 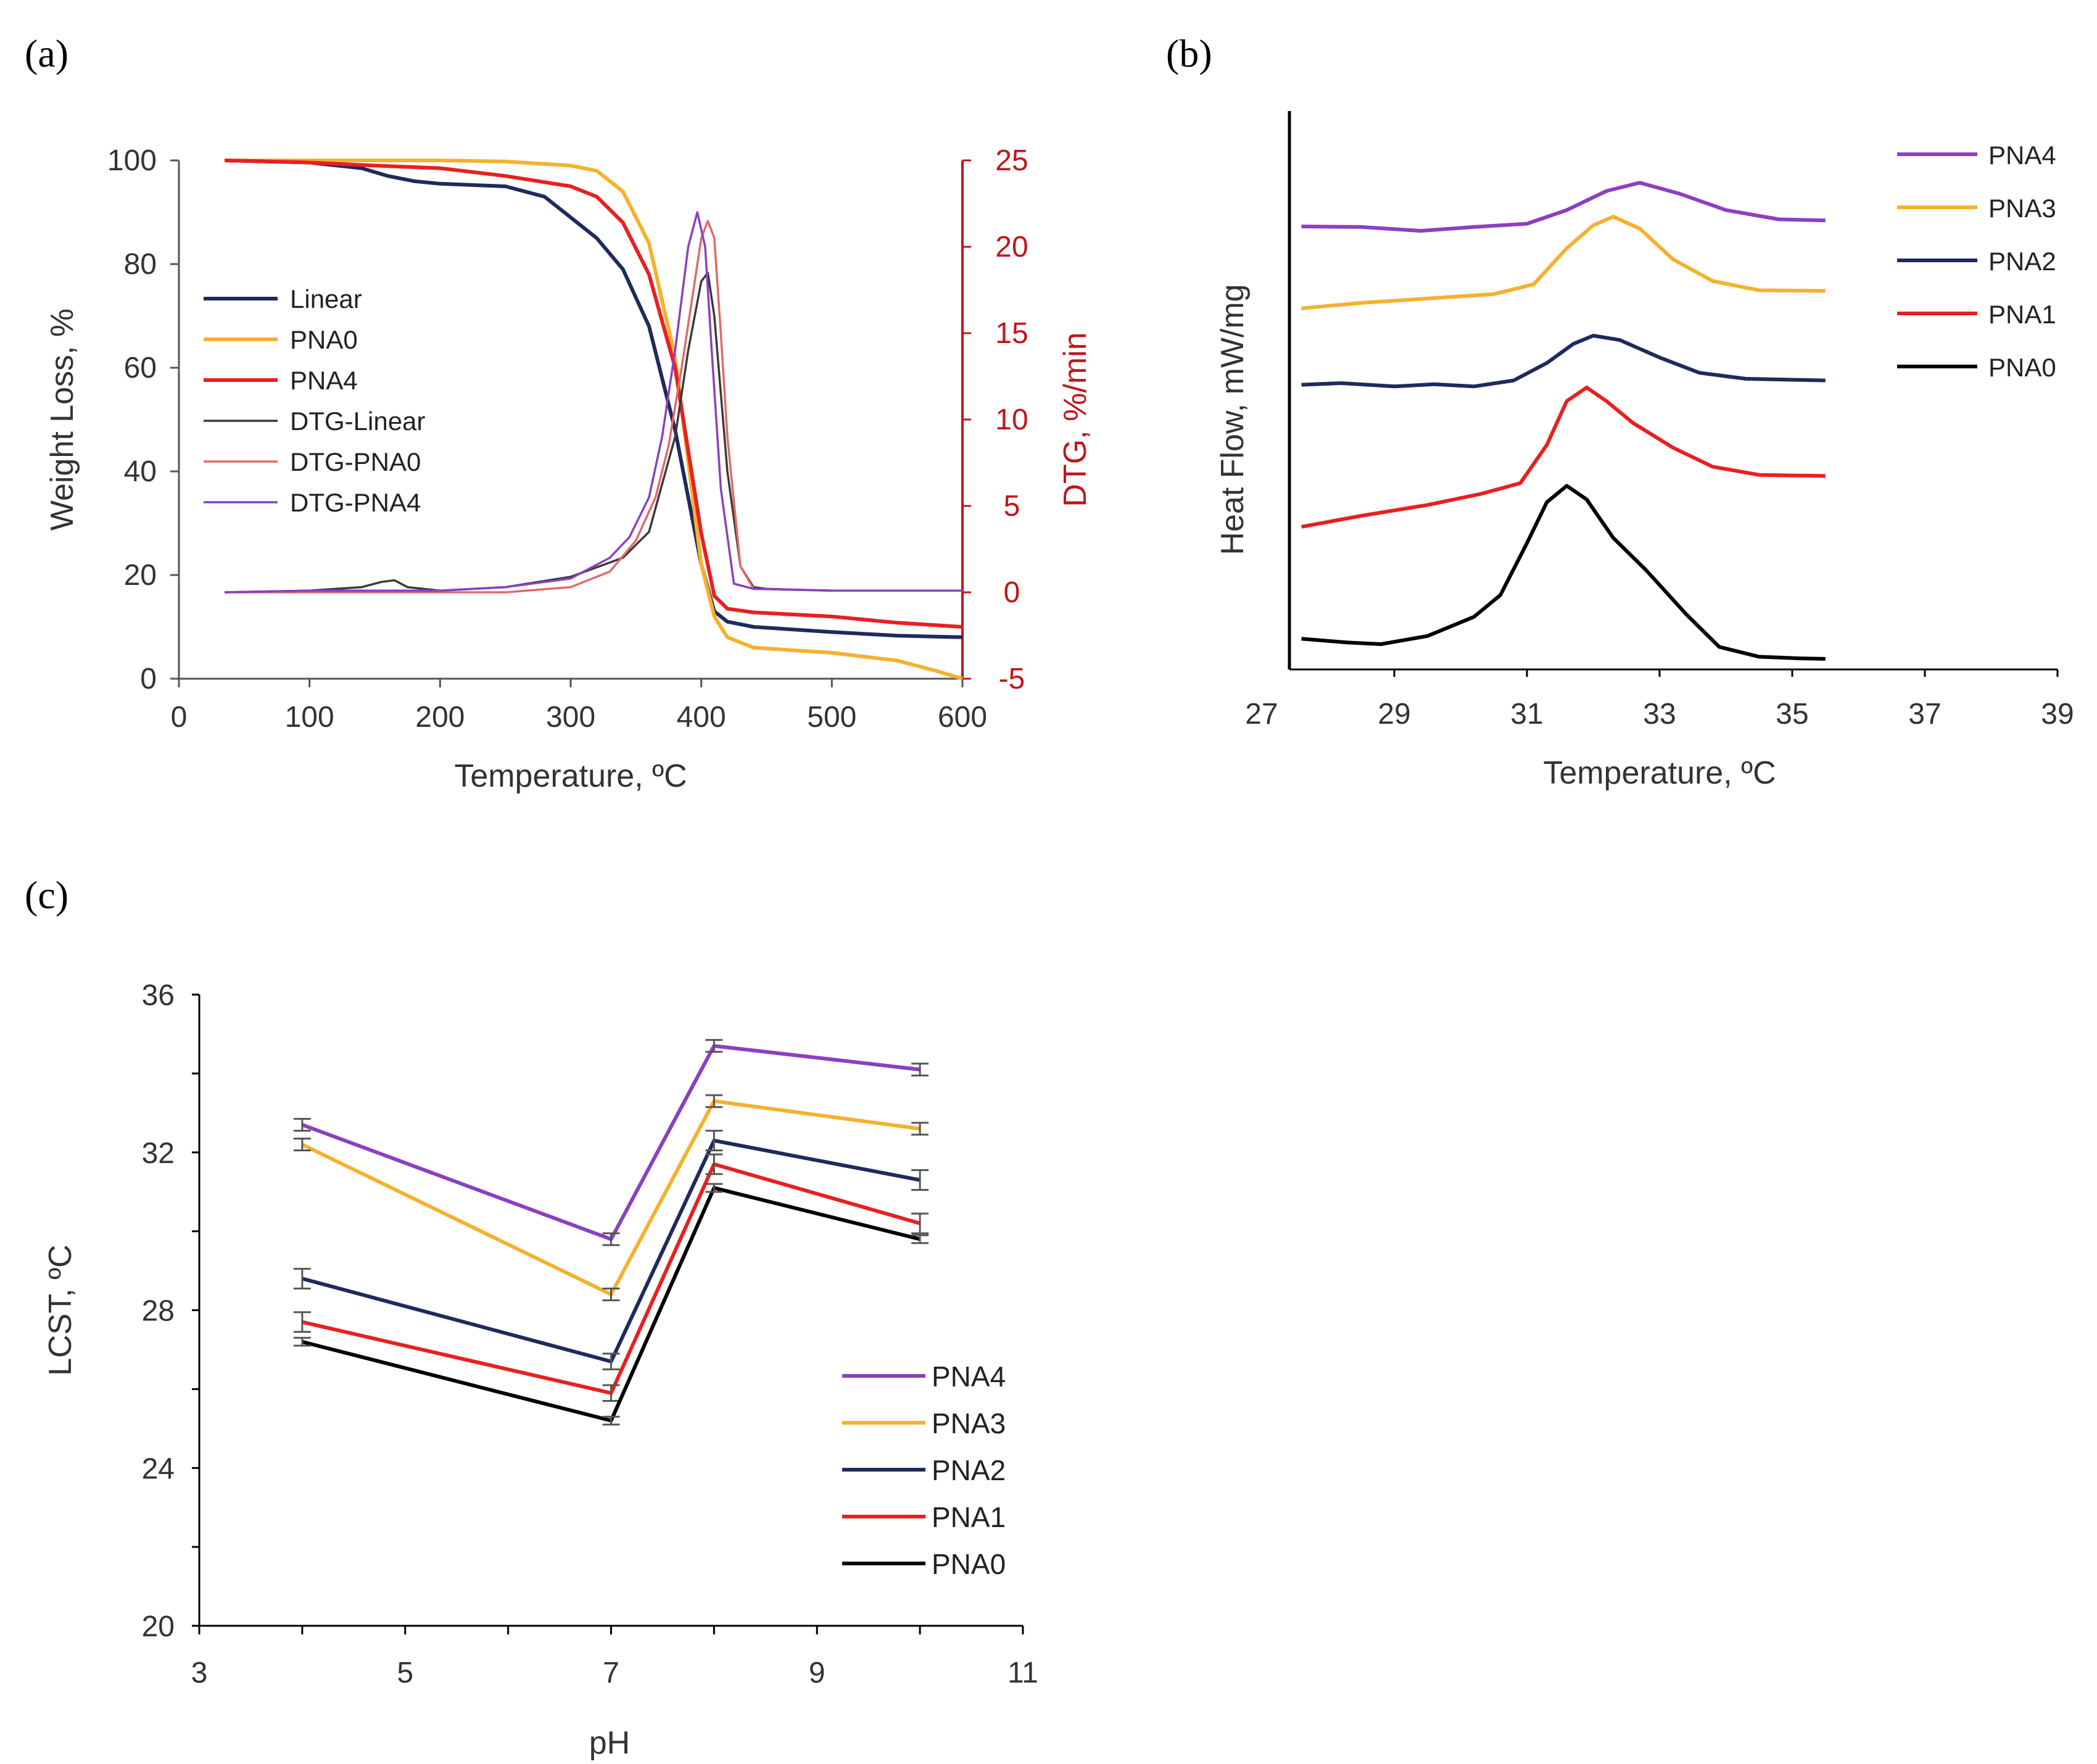 What do you see at coordinates (701, 717) in the screenshot?
I see `x-tick-label: 400` at bounding box center [701, 717].